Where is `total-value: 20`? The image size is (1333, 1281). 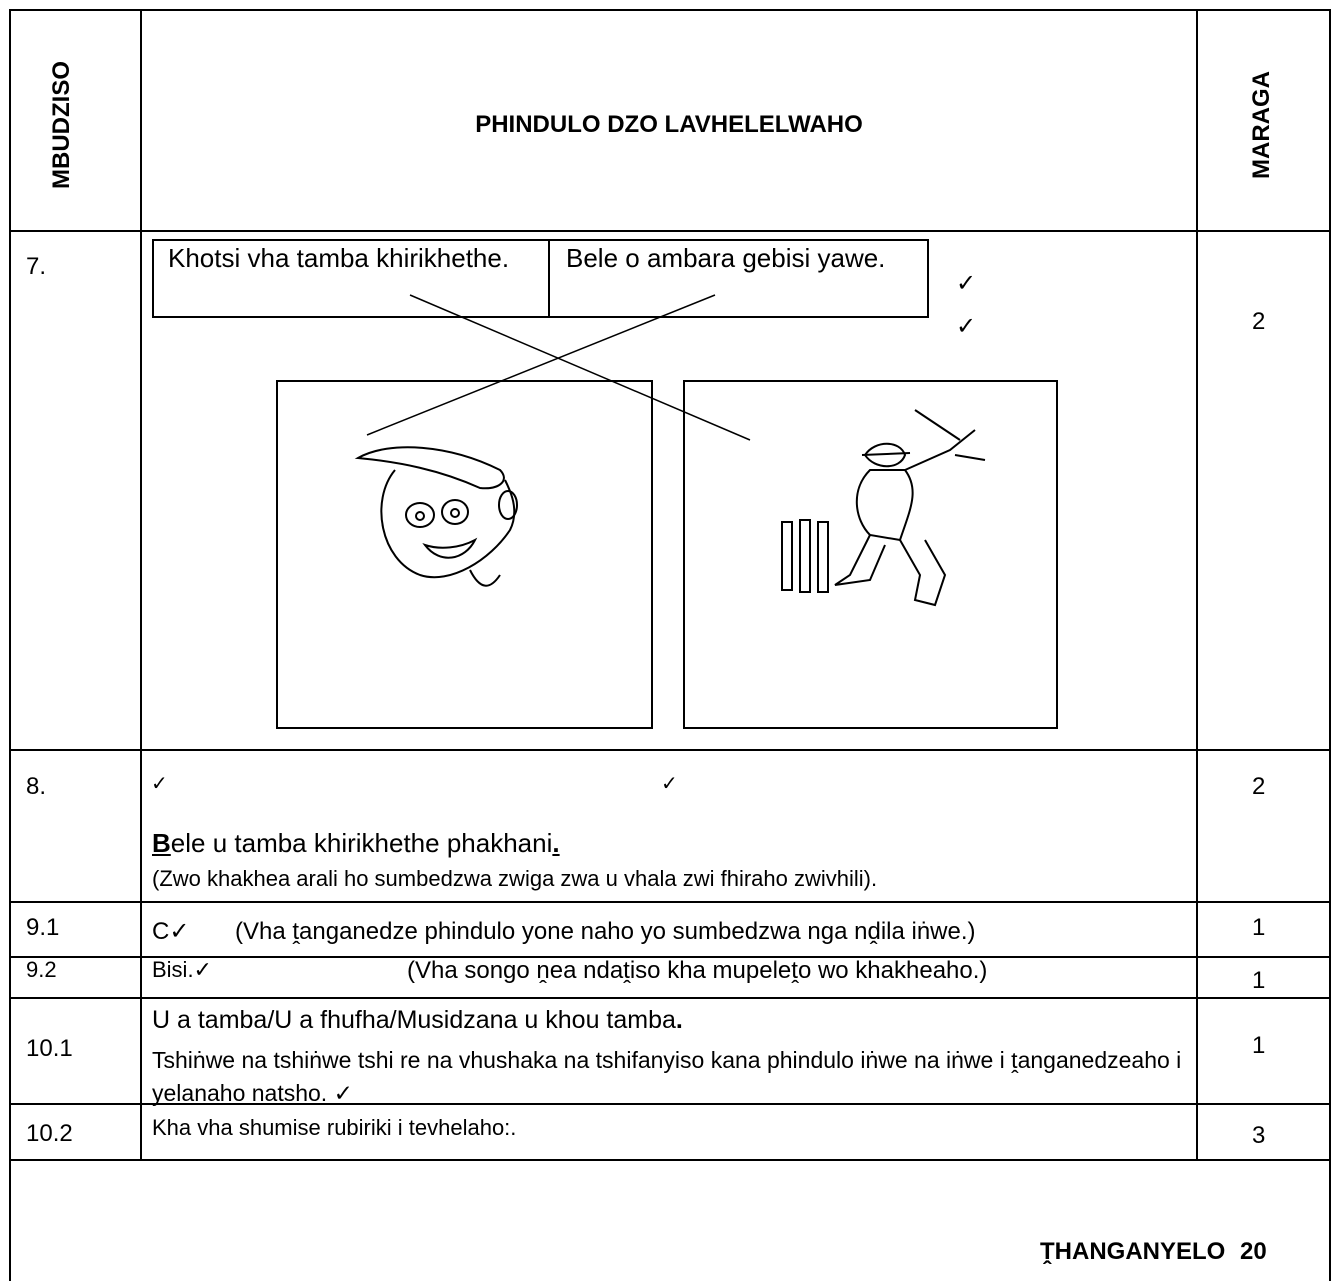 total-value: 20 is located at coordinates (1253, 1251).